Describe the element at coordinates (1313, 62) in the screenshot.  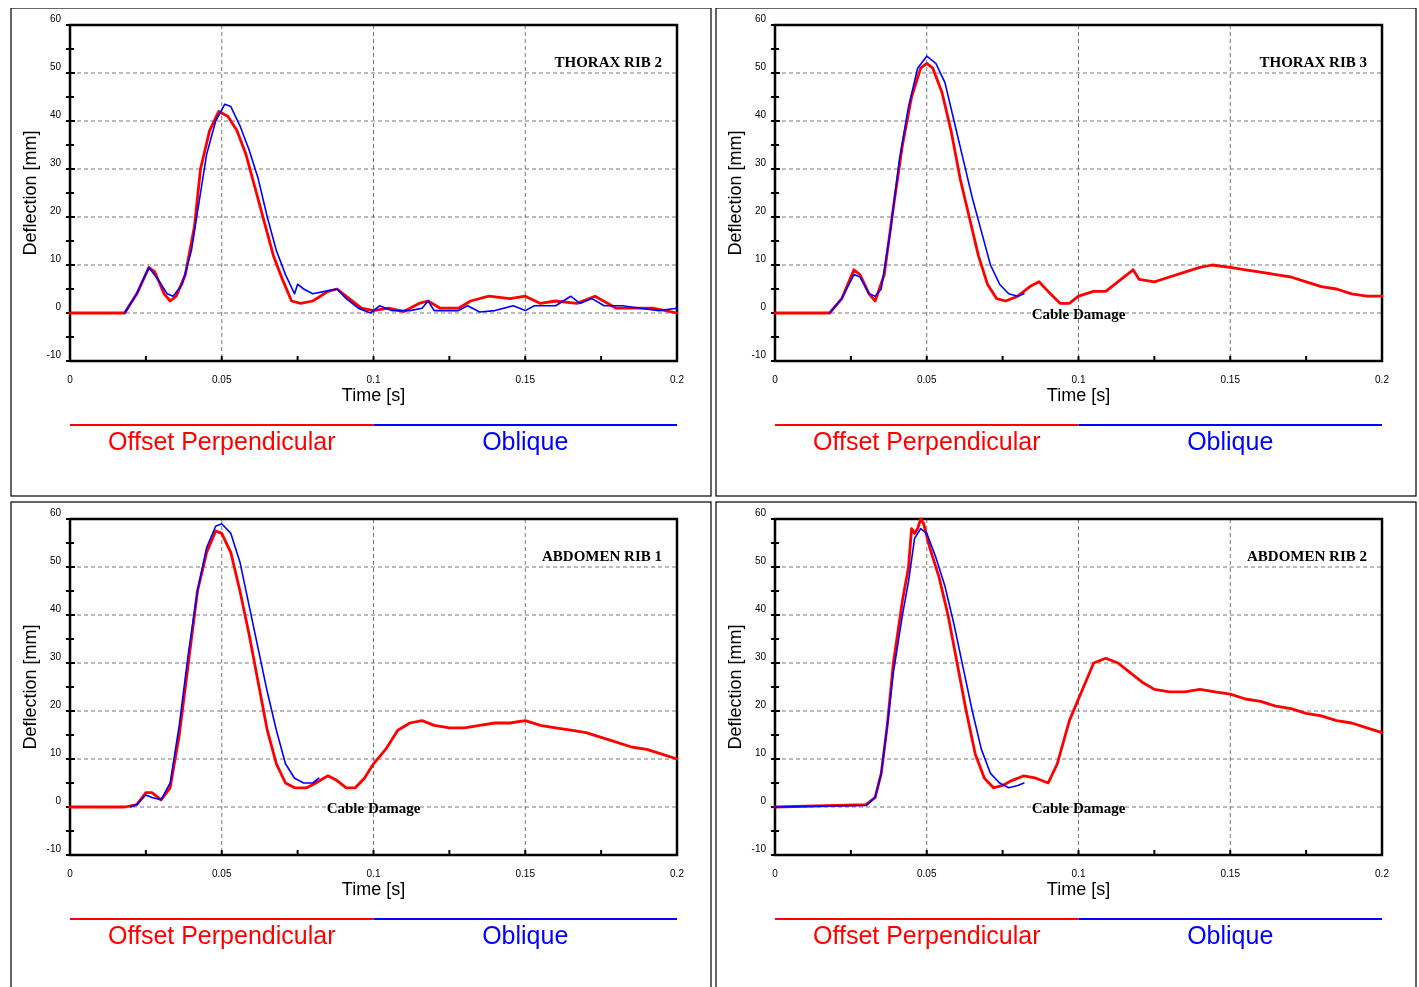
I see `text: THORAX RIB 3` at that location.